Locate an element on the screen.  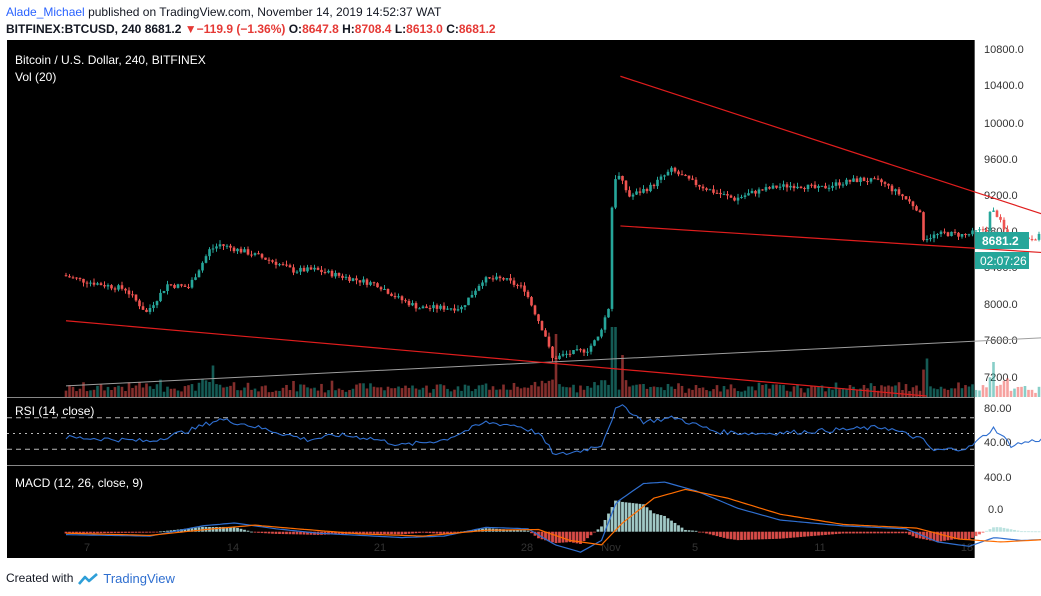
time-tick: 28 is located at coordinates (527, 548).